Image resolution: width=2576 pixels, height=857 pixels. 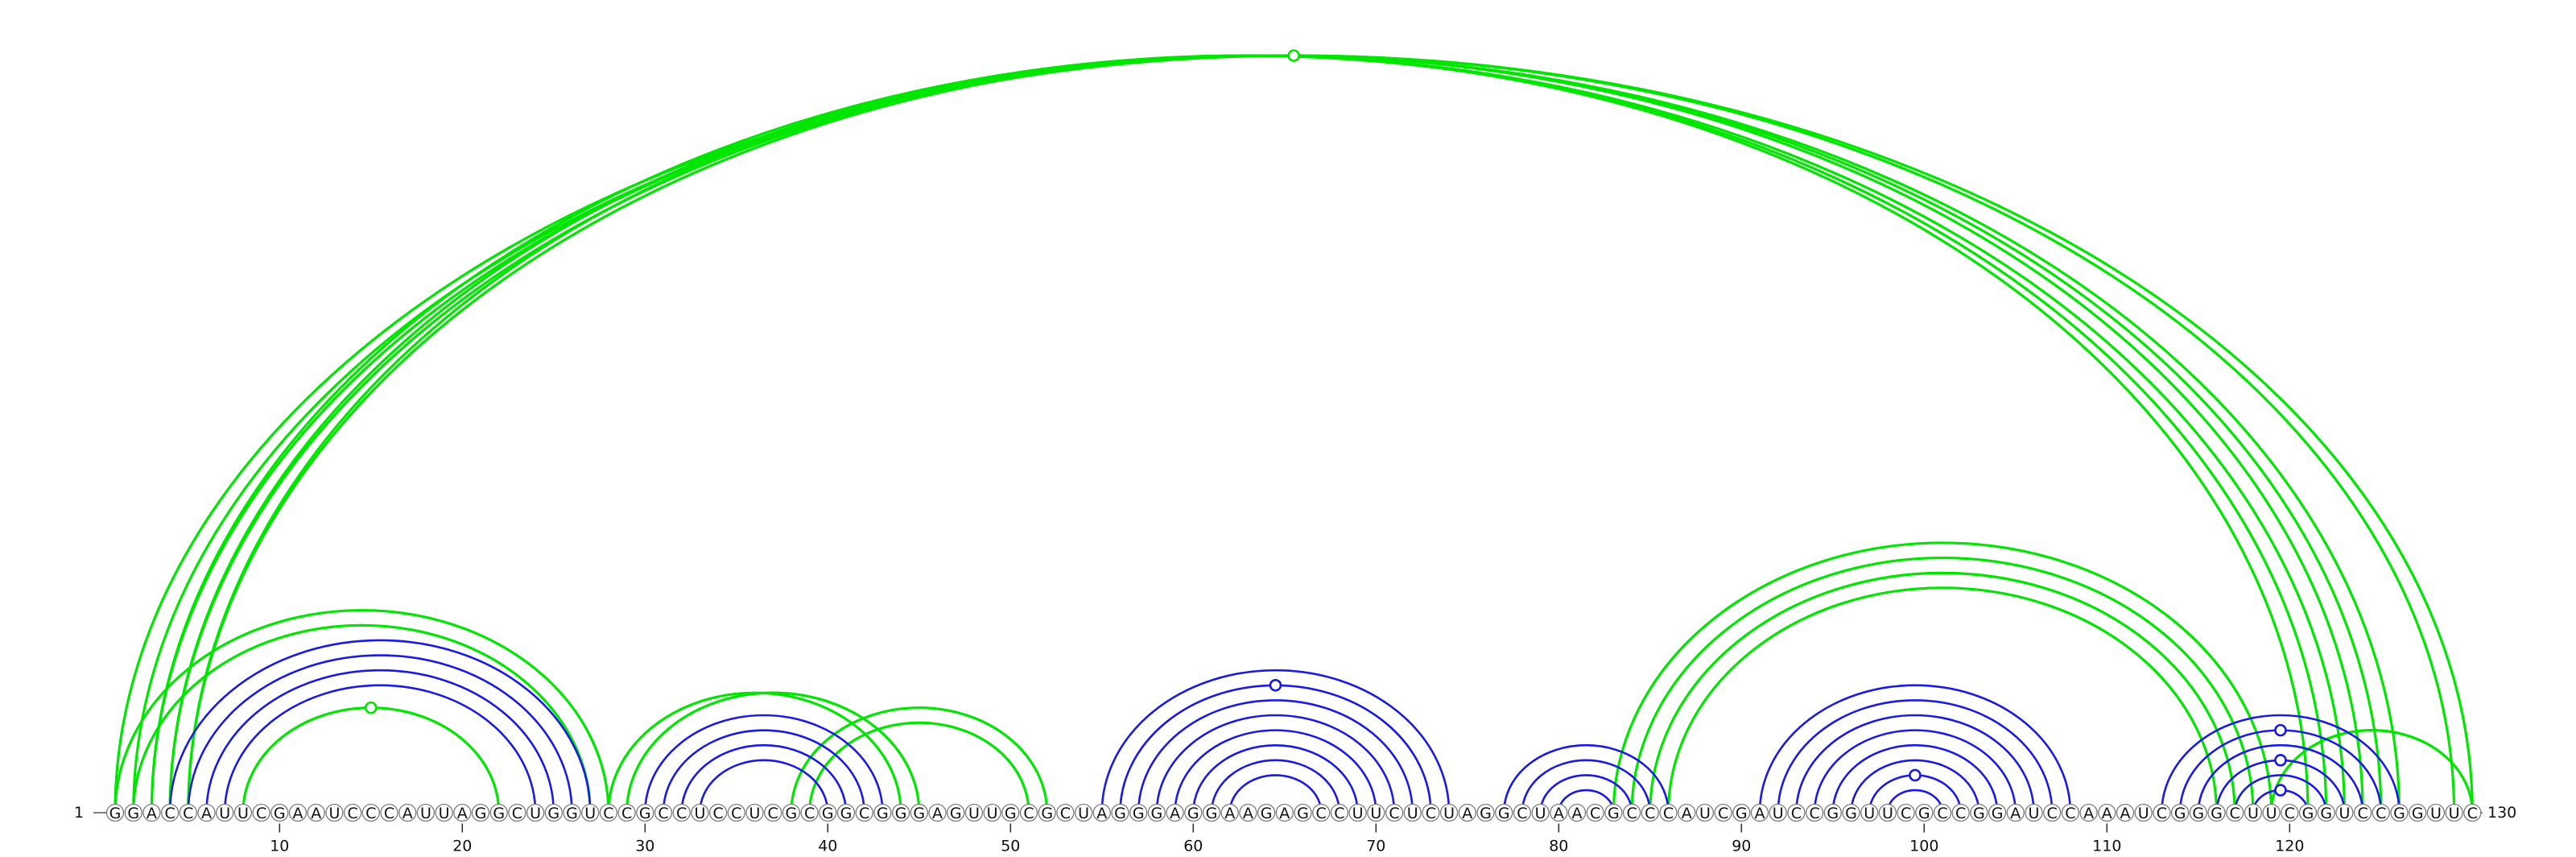 What do you see at coordinates (279, 846) in the screenshot?
I see `axis-tick-label: 10` at bounding box center [279, 846].